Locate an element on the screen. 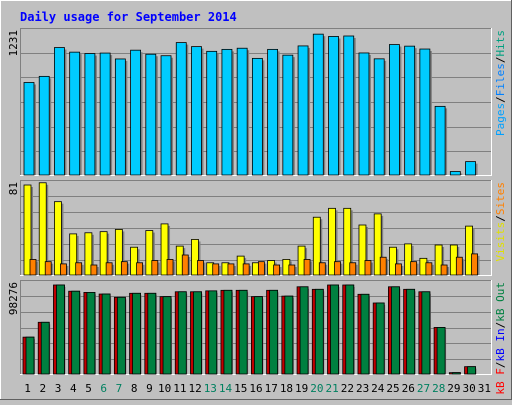  x-tick-label: 18 is located at coordinates (286, 388).